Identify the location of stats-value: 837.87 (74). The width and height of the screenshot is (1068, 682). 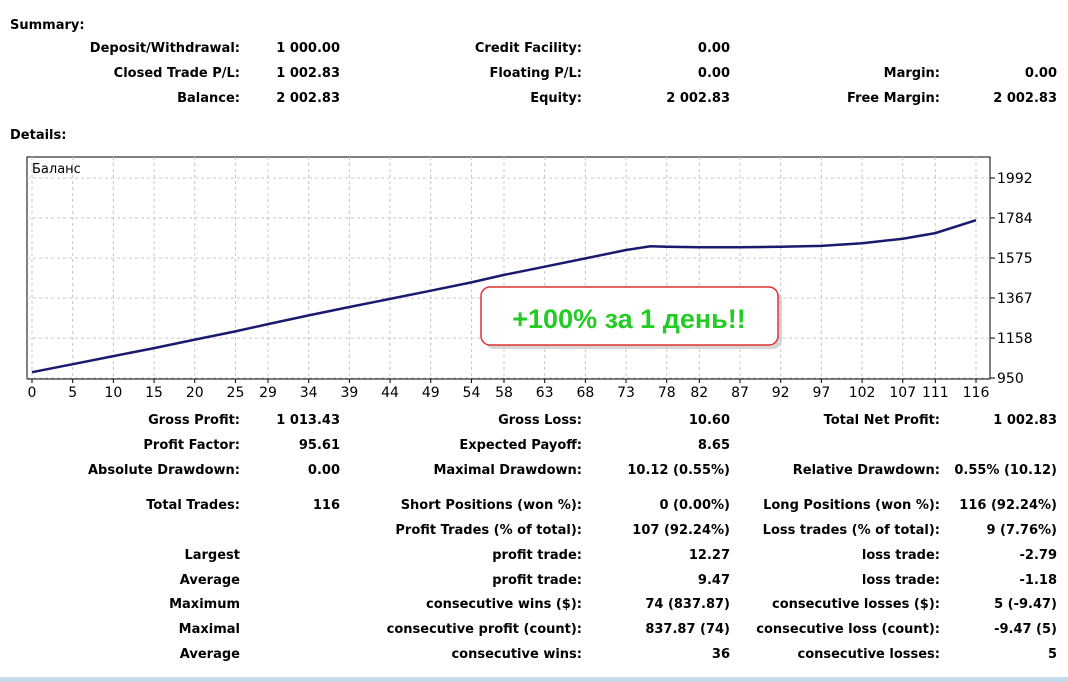
(687, 629).